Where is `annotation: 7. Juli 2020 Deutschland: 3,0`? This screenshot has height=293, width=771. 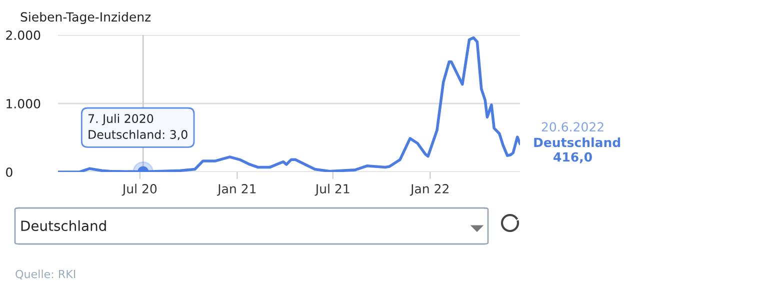
annotation: 7. Juli 2020 Deutschland: 3,0 is located at coordinates (138, 127).